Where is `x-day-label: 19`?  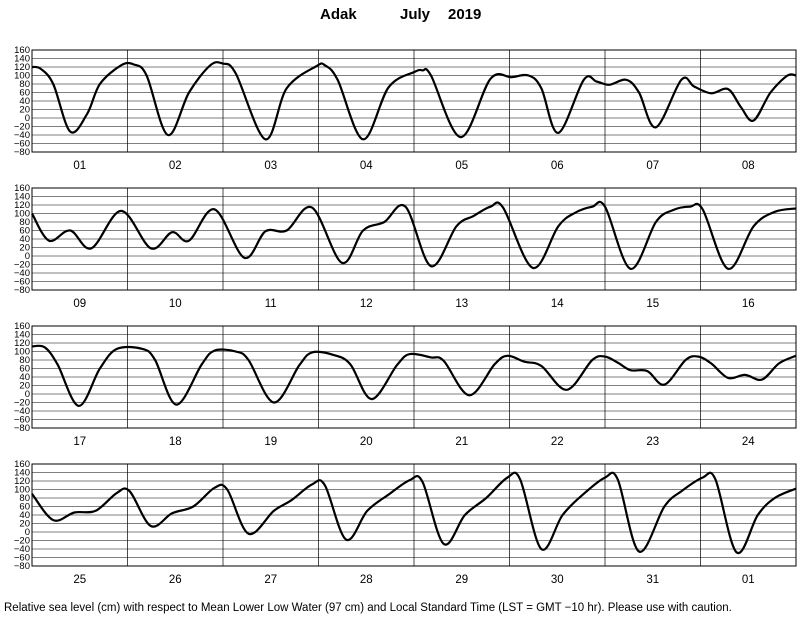
x-day-label: 19 is located at coordinates (270, 442).